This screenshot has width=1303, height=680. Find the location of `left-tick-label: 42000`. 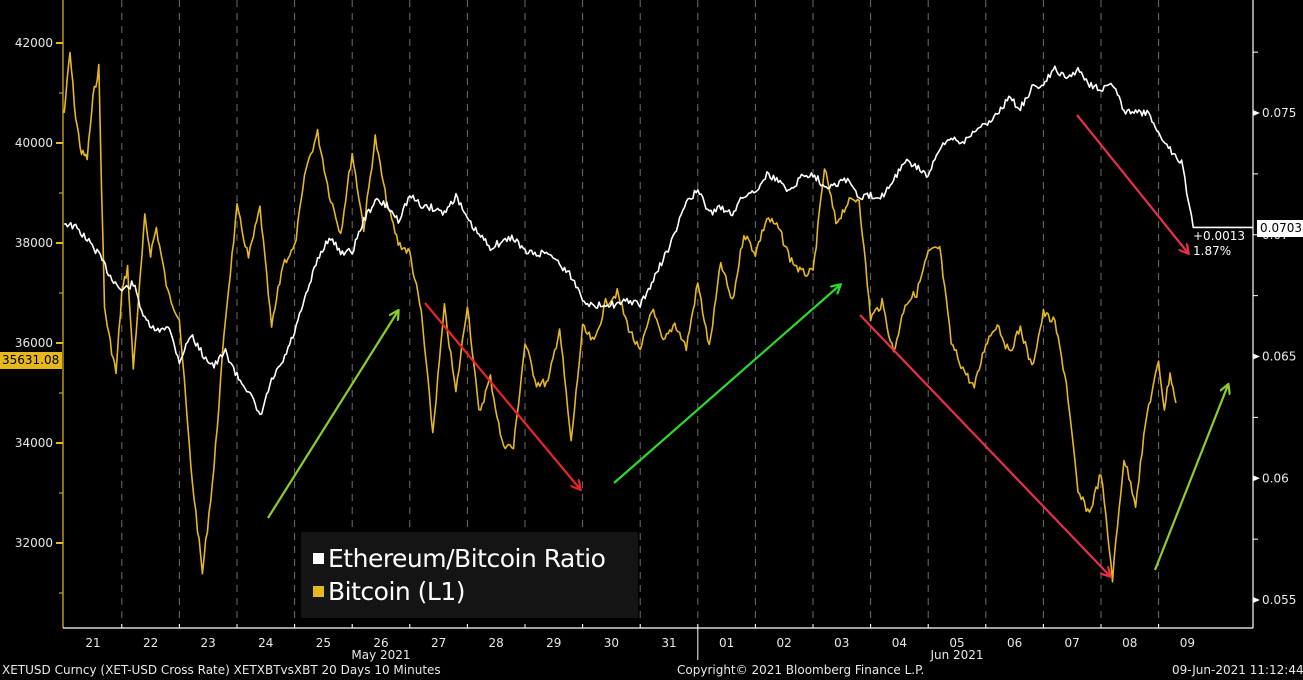

left-tick-label: 42000 is located at coordinates (34, 43).